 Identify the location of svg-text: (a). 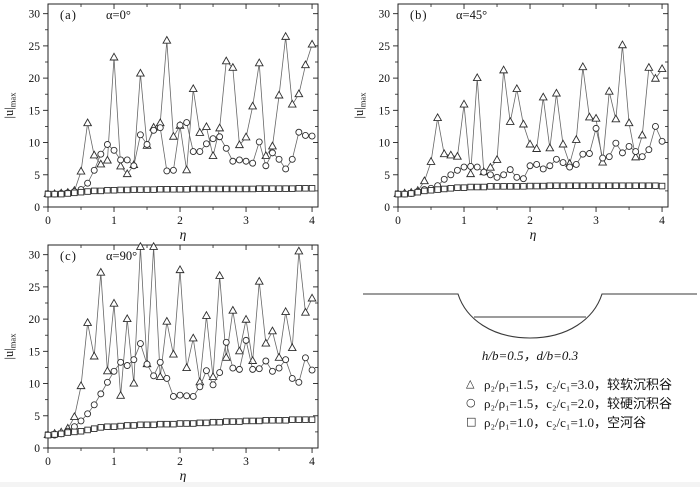
(68, 15).